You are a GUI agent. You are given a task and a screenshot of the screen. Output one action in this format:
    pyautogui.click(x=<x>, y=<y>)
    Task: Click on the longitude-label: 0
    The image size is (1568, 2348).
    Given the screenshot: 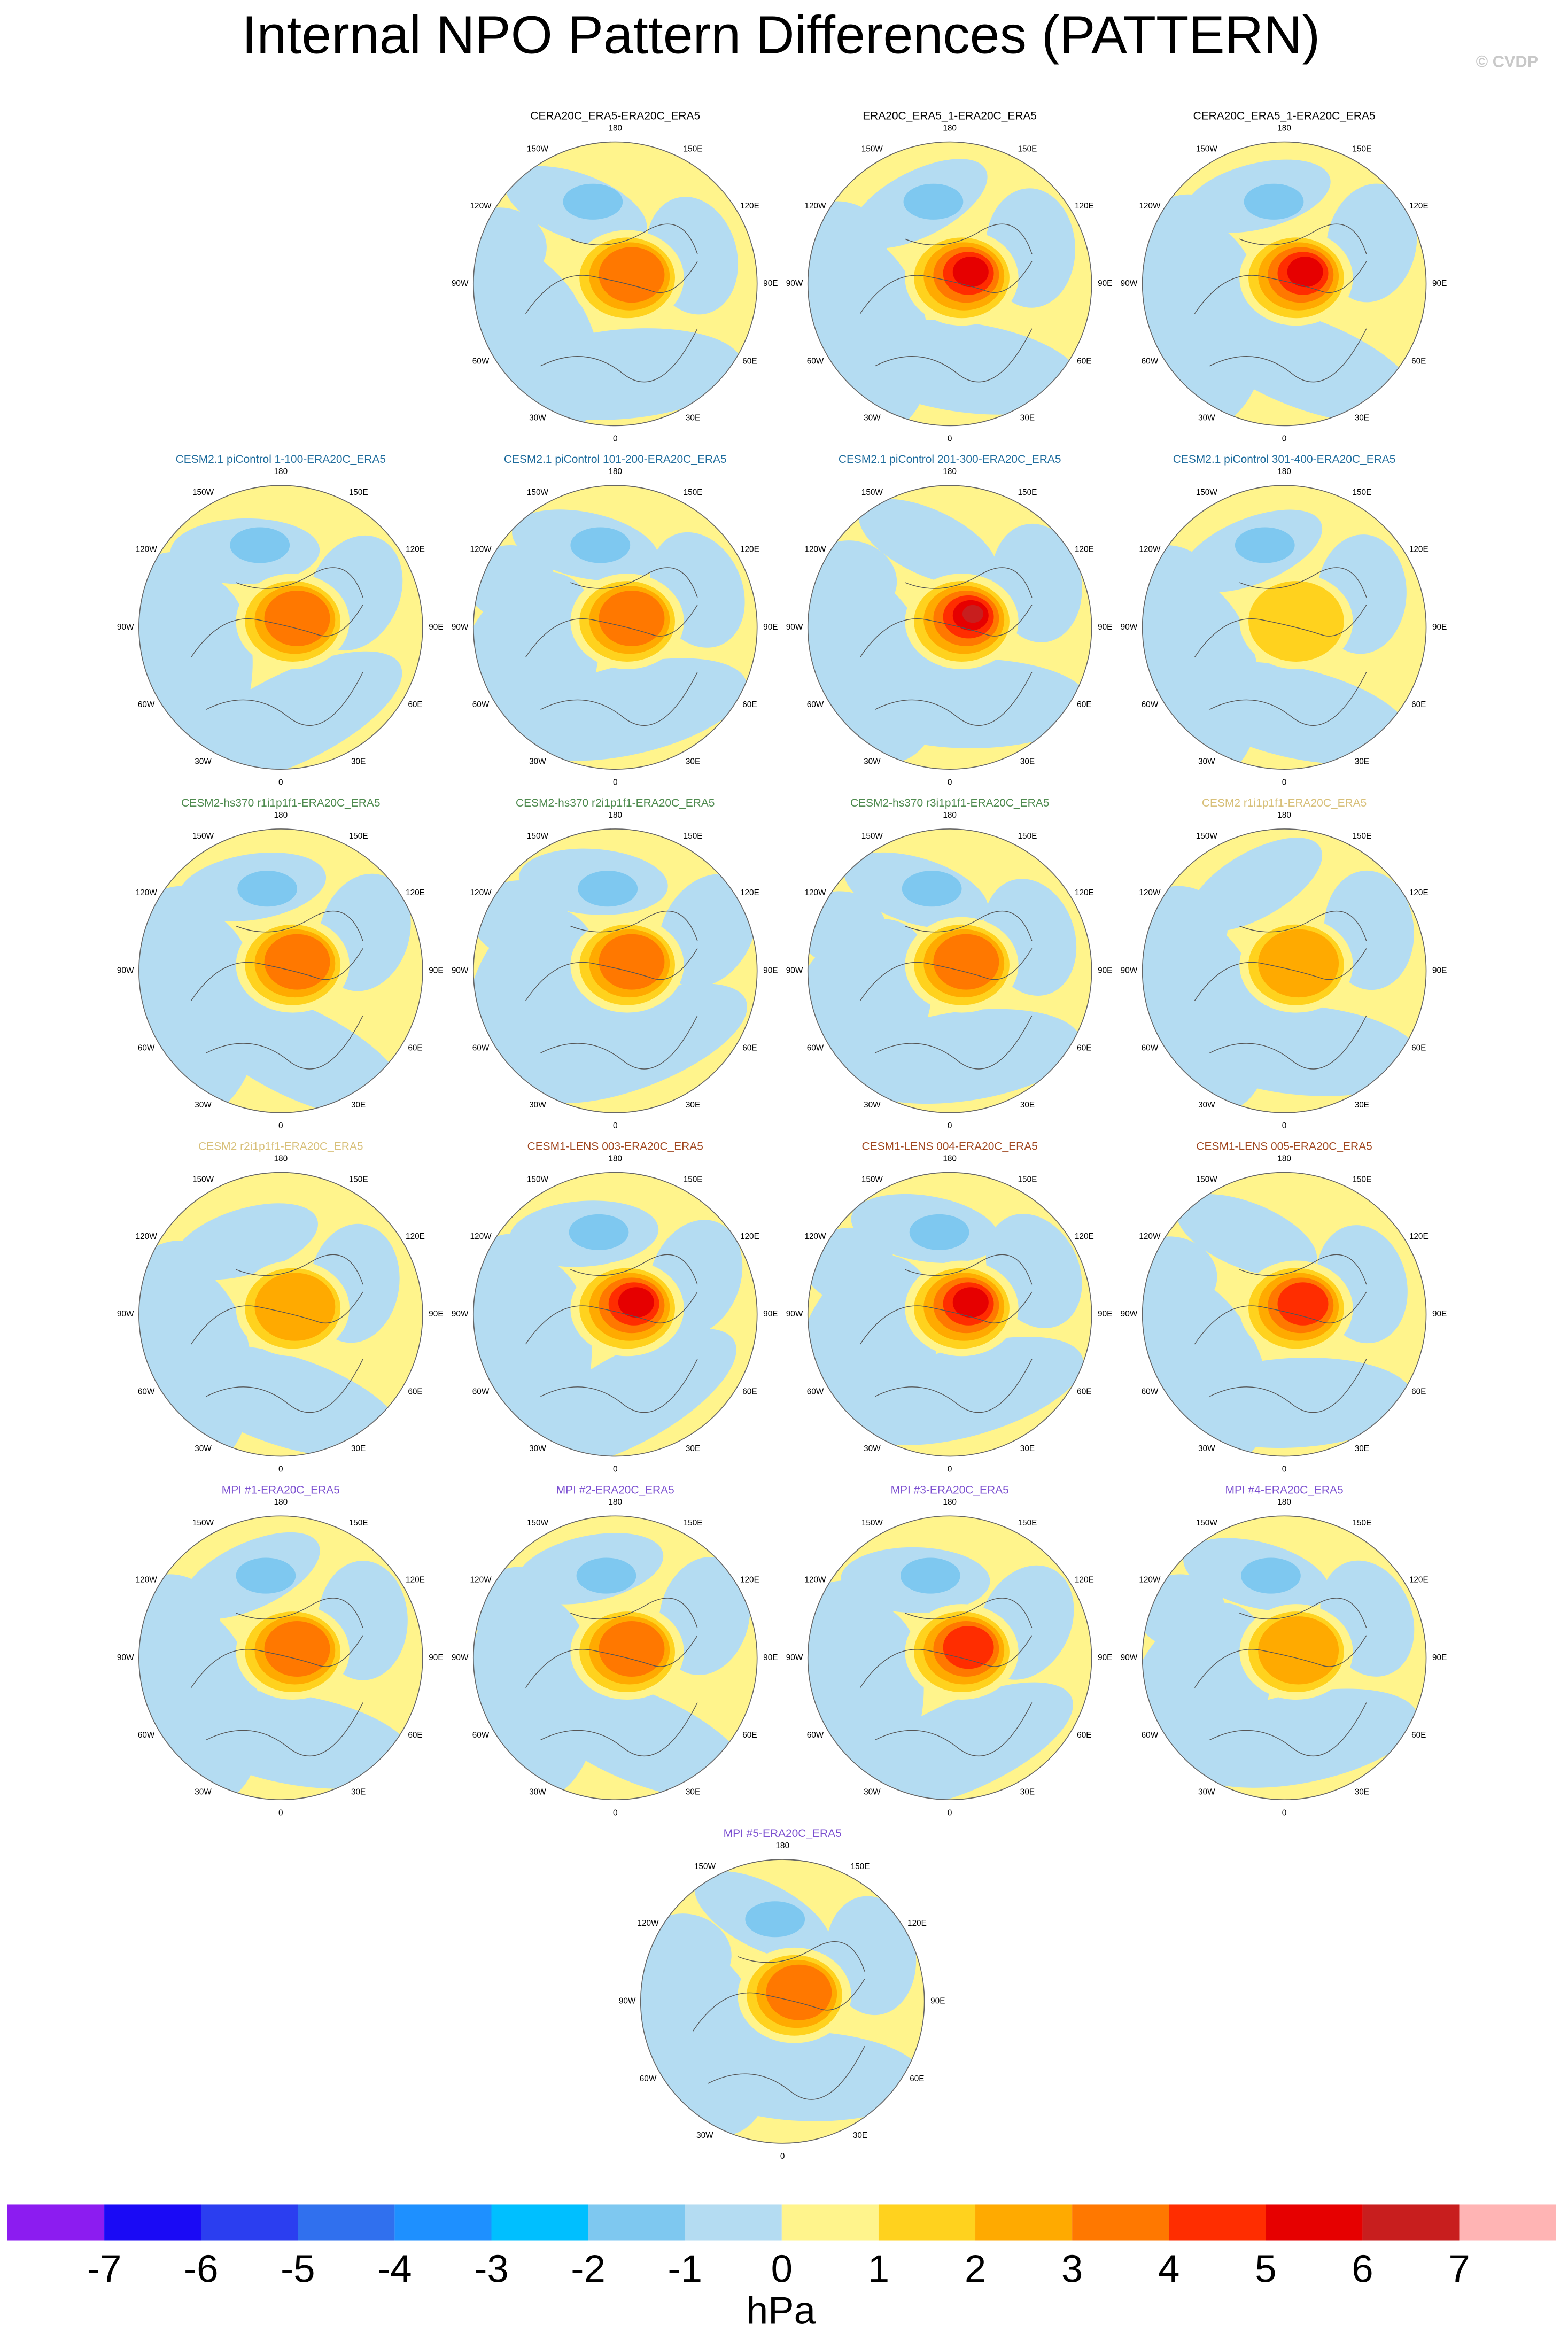 What is the action you would take?
    pyautogui.click(x=280, y=1469)
    